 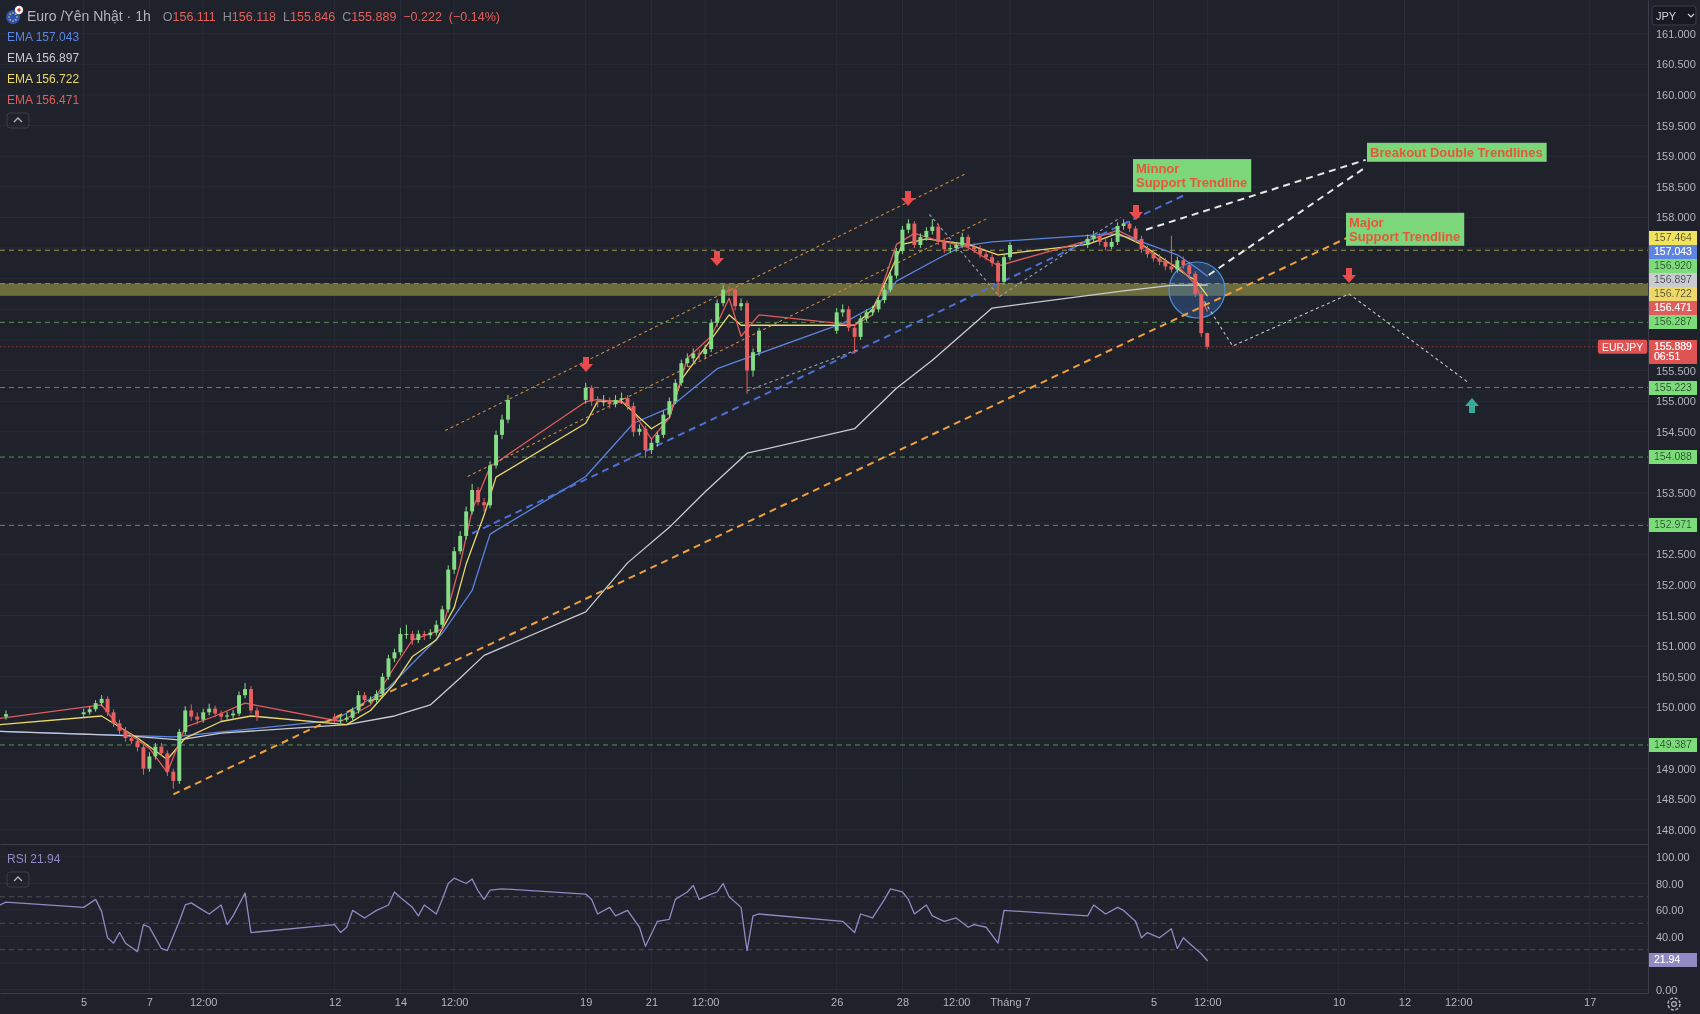 I want to click on y-tick-label: 80.00, so click(x=1670, y=883).